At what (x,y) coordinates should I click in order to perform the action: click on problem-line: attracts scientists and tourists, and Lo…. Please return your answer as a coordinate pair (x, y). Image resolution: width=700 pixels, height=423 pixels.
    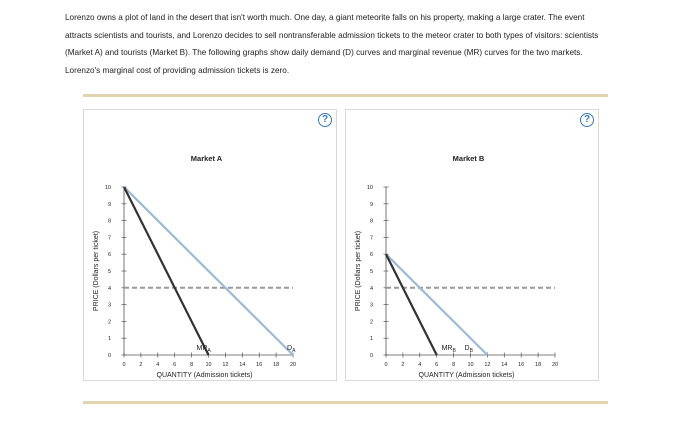
    Looking at the image, I should click on (332, 35).